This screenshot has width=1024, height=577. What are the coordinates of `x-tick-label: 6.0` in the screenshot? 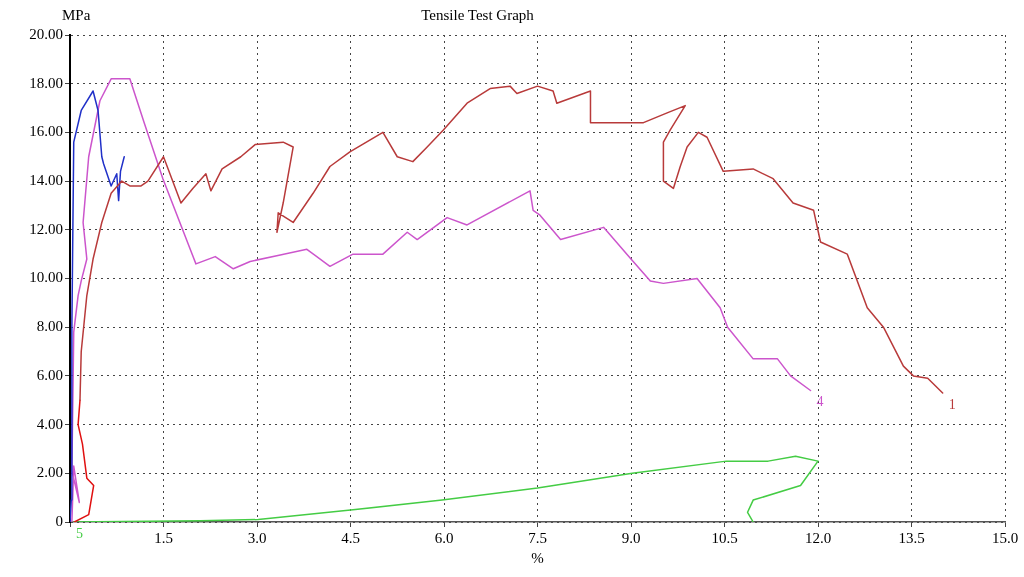 It's located at (444, 537).